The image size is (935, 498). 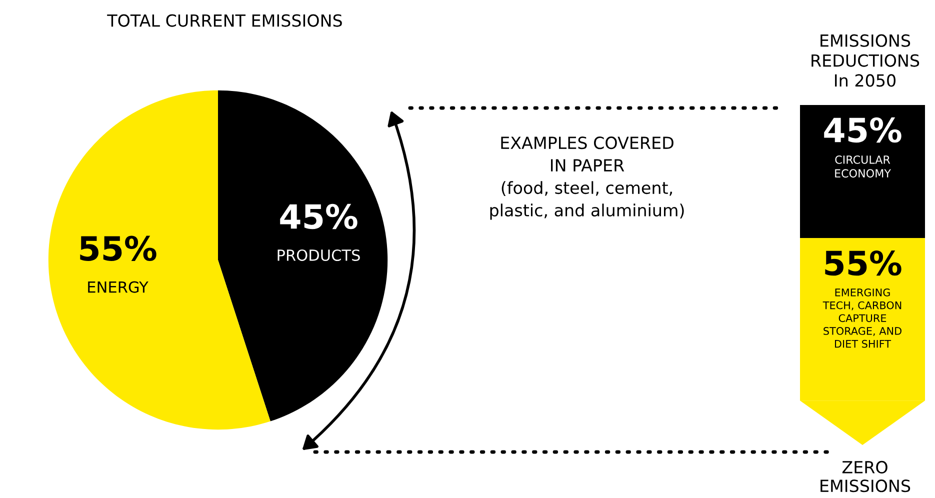 I want to click on chart-title: TOTAL CURRENT EMISSIONS, so click(x=224, y=20).